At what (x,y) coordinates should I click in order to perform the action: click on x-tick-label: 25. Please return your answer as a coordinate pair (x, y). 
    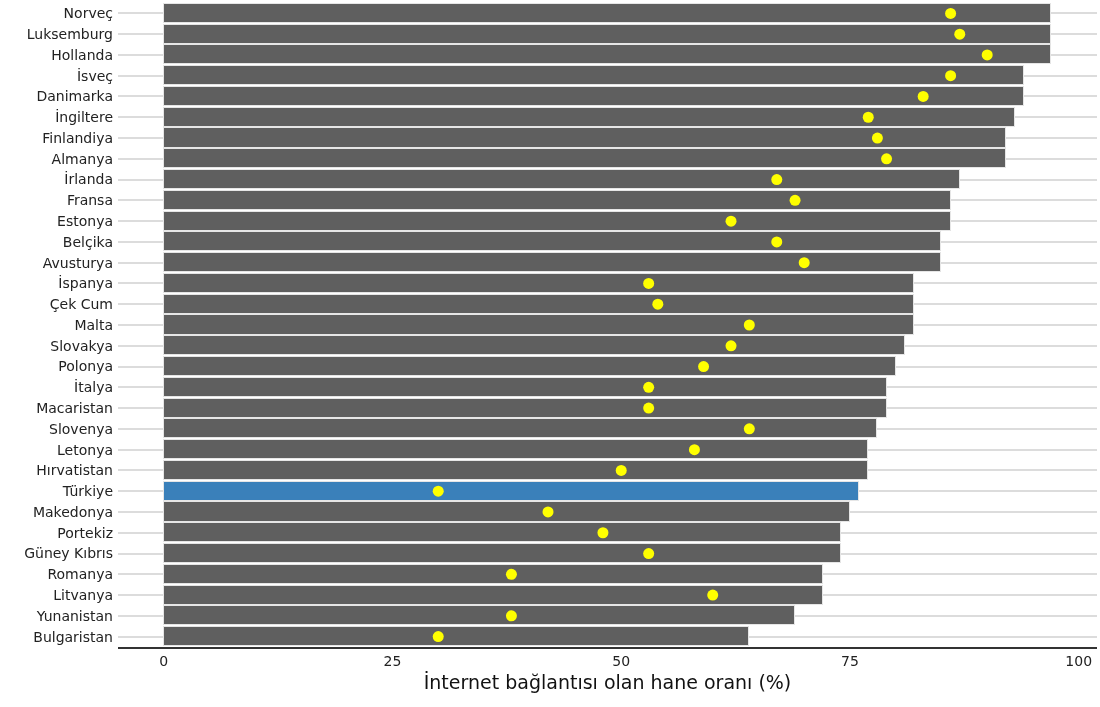
    Looking at the image, I should click on (392, 660).